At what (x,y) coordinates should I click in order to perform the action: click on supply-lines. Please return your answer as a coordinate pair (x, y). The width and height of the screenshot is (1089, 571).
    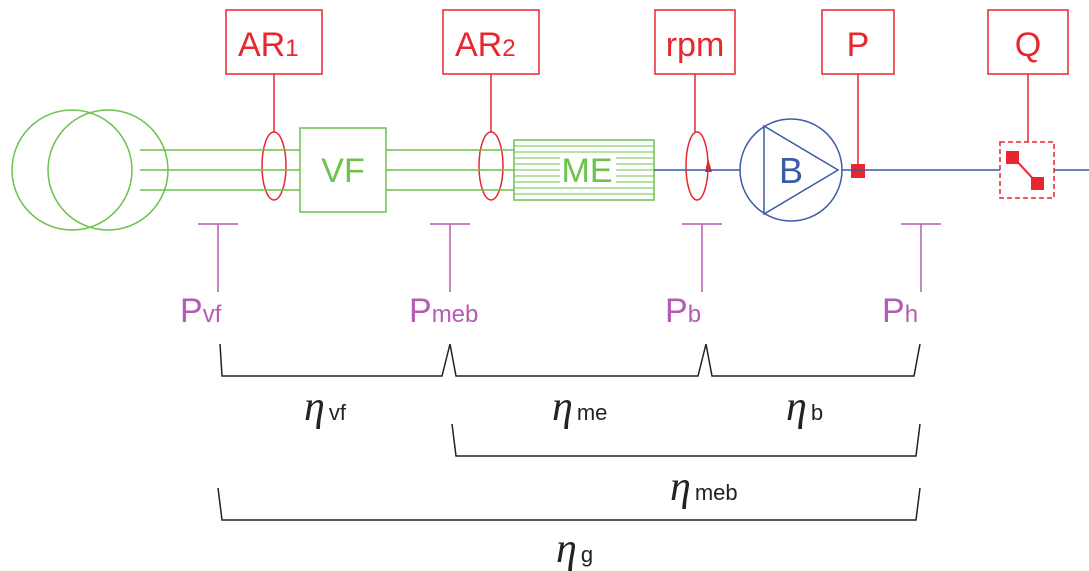
    Looking at the image, I should click on (220, 170).